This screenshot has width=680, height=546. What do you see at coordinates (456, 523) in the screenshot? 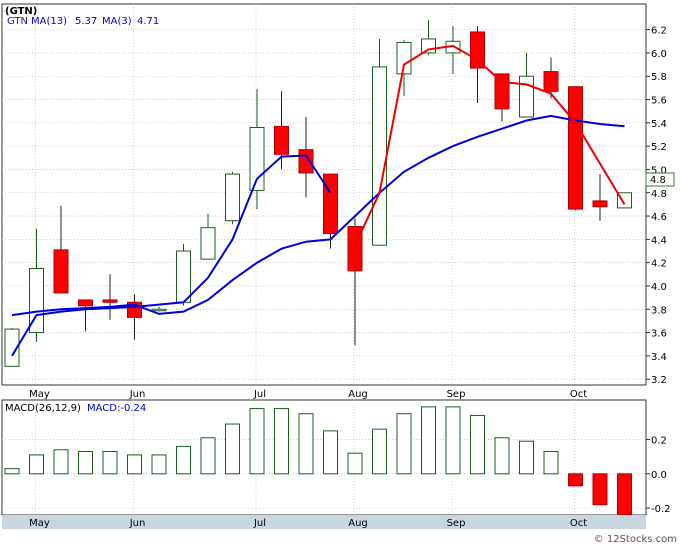
I see `macd-x-tick-label: Sep` at bounding box center [456, 523].